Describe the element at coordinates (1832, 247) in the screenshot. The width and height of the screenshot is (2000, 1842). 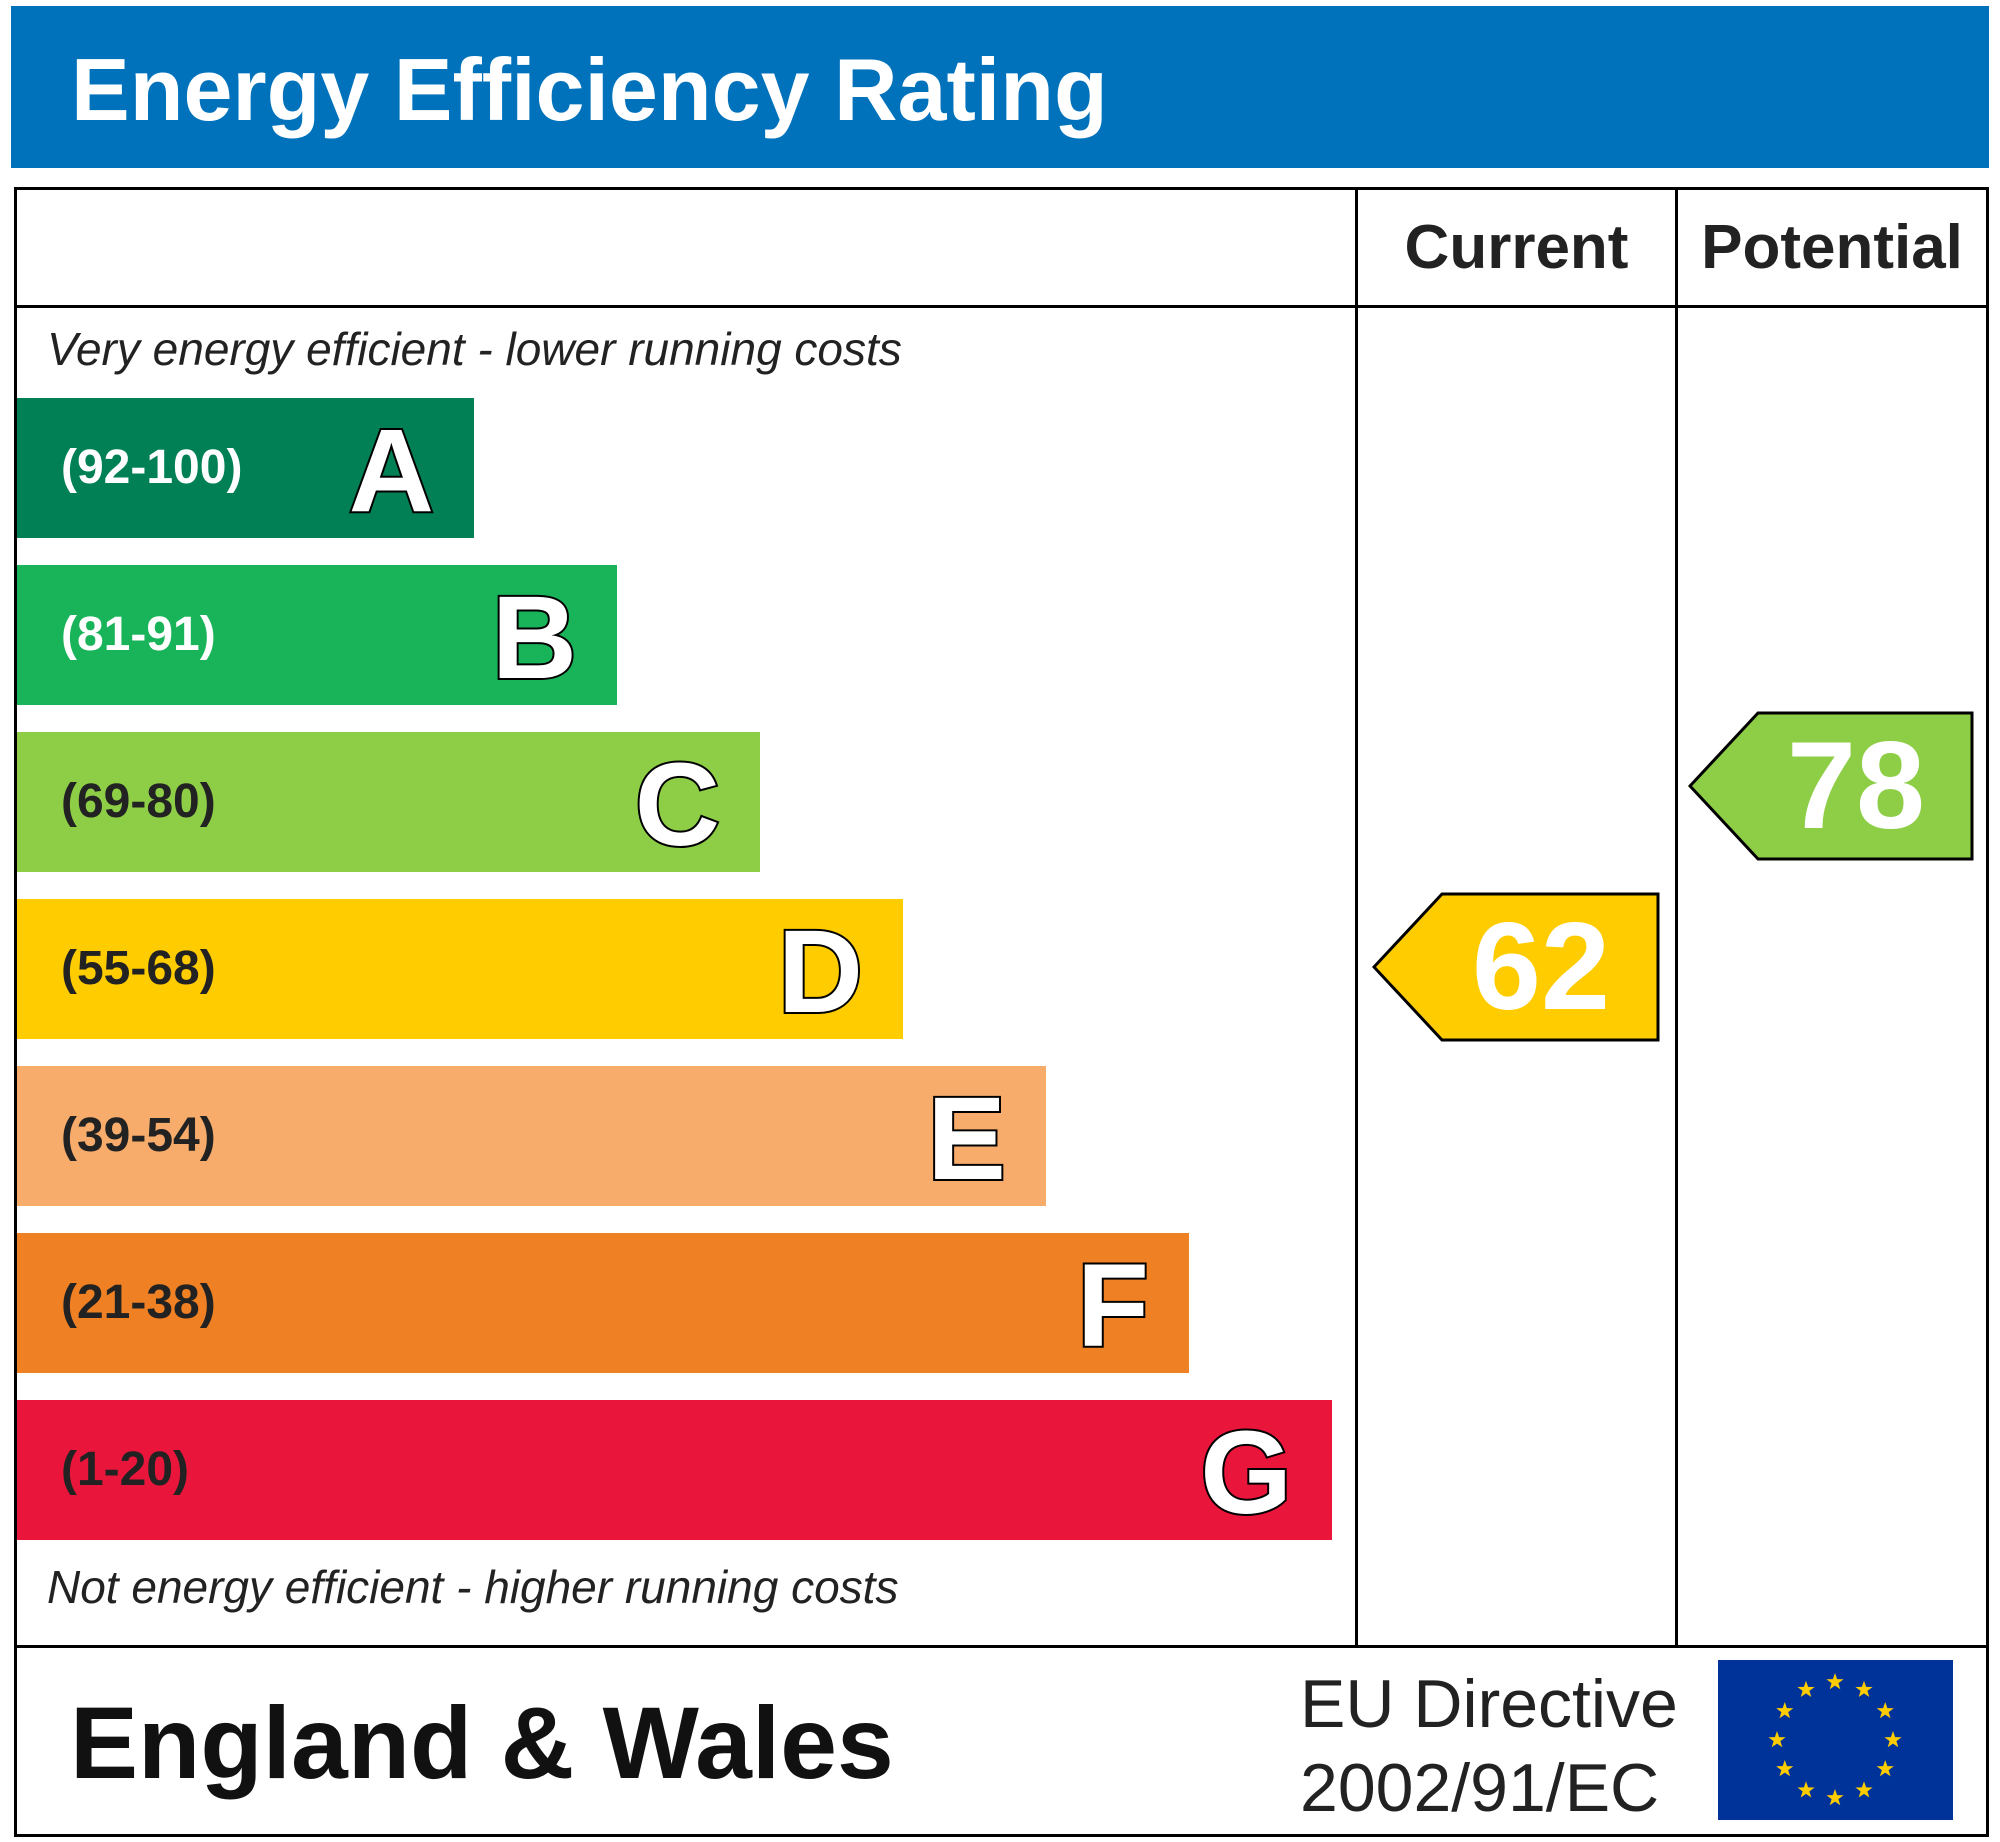
I see `column-header-potential: Potential` at that location.